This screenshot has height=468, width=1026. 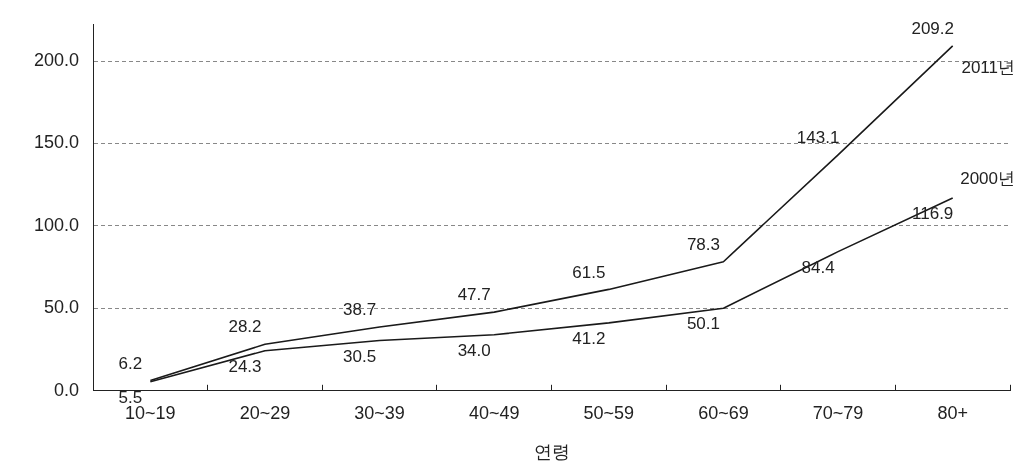 I want to click on data-label: 84.4, so click(x=818, y=267).